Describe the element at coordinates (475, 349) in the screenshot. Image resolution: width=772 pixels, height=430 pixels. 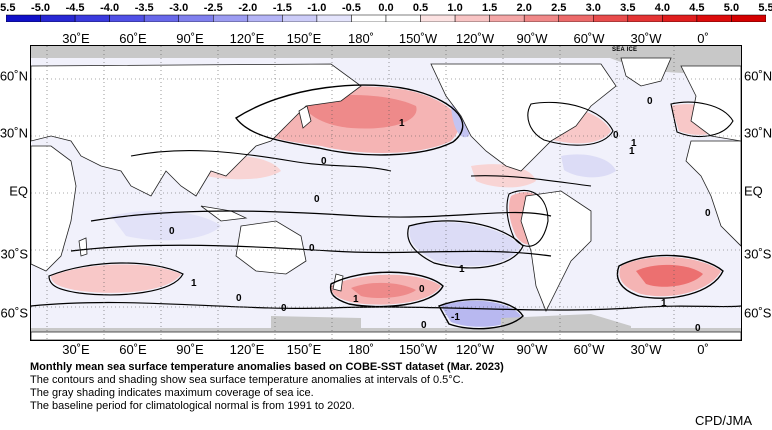
I see `longitude-label: 120˚W` at that location.